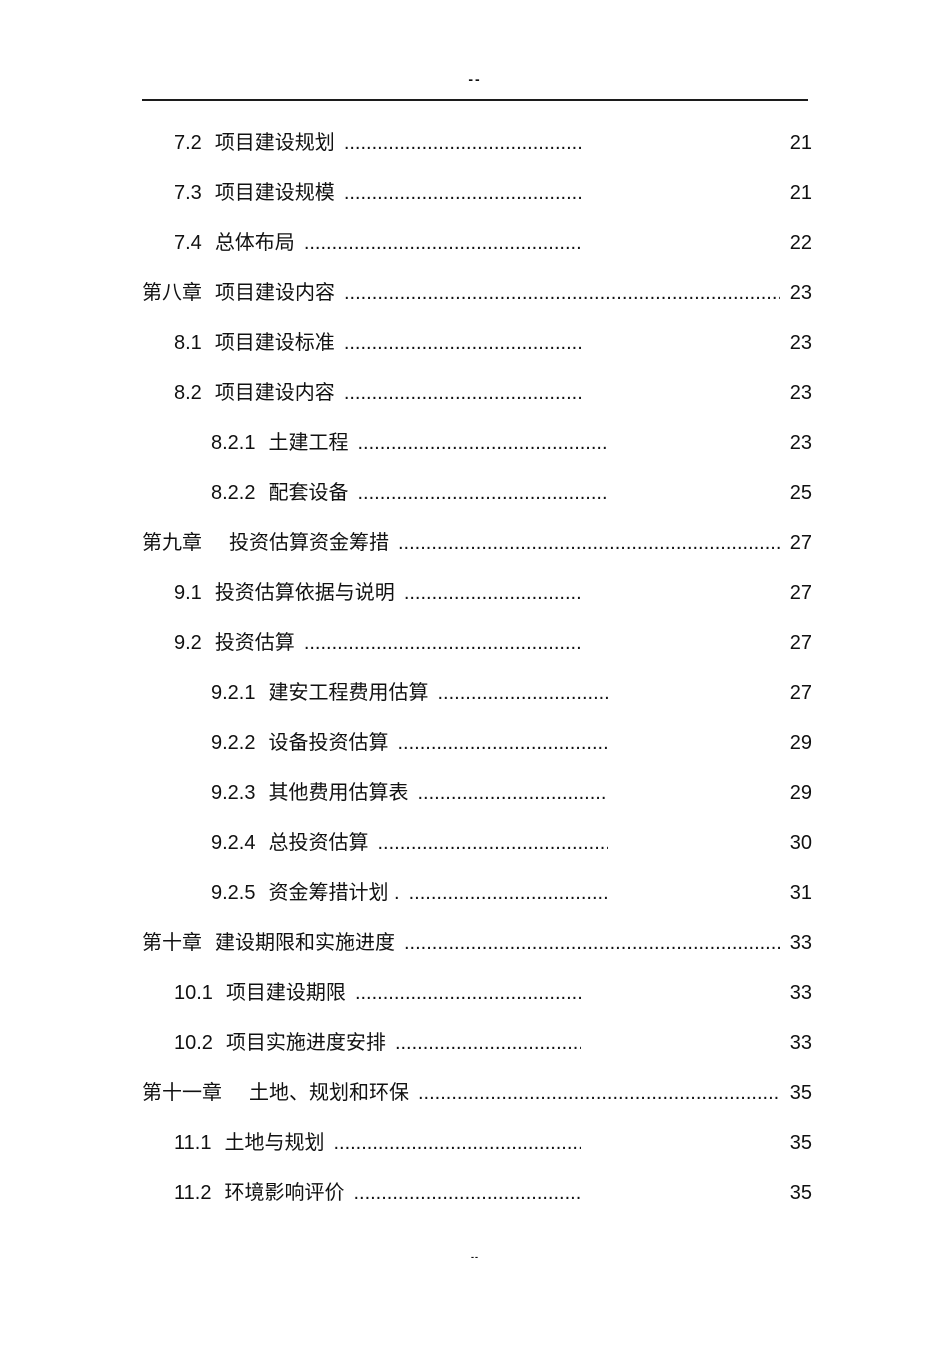 This screenshot has height=1345, width=950. What do you see at coordinates (800, 493) in the screenshot?
I see `toc-page-number: 25` at bounding box center [800, 493].